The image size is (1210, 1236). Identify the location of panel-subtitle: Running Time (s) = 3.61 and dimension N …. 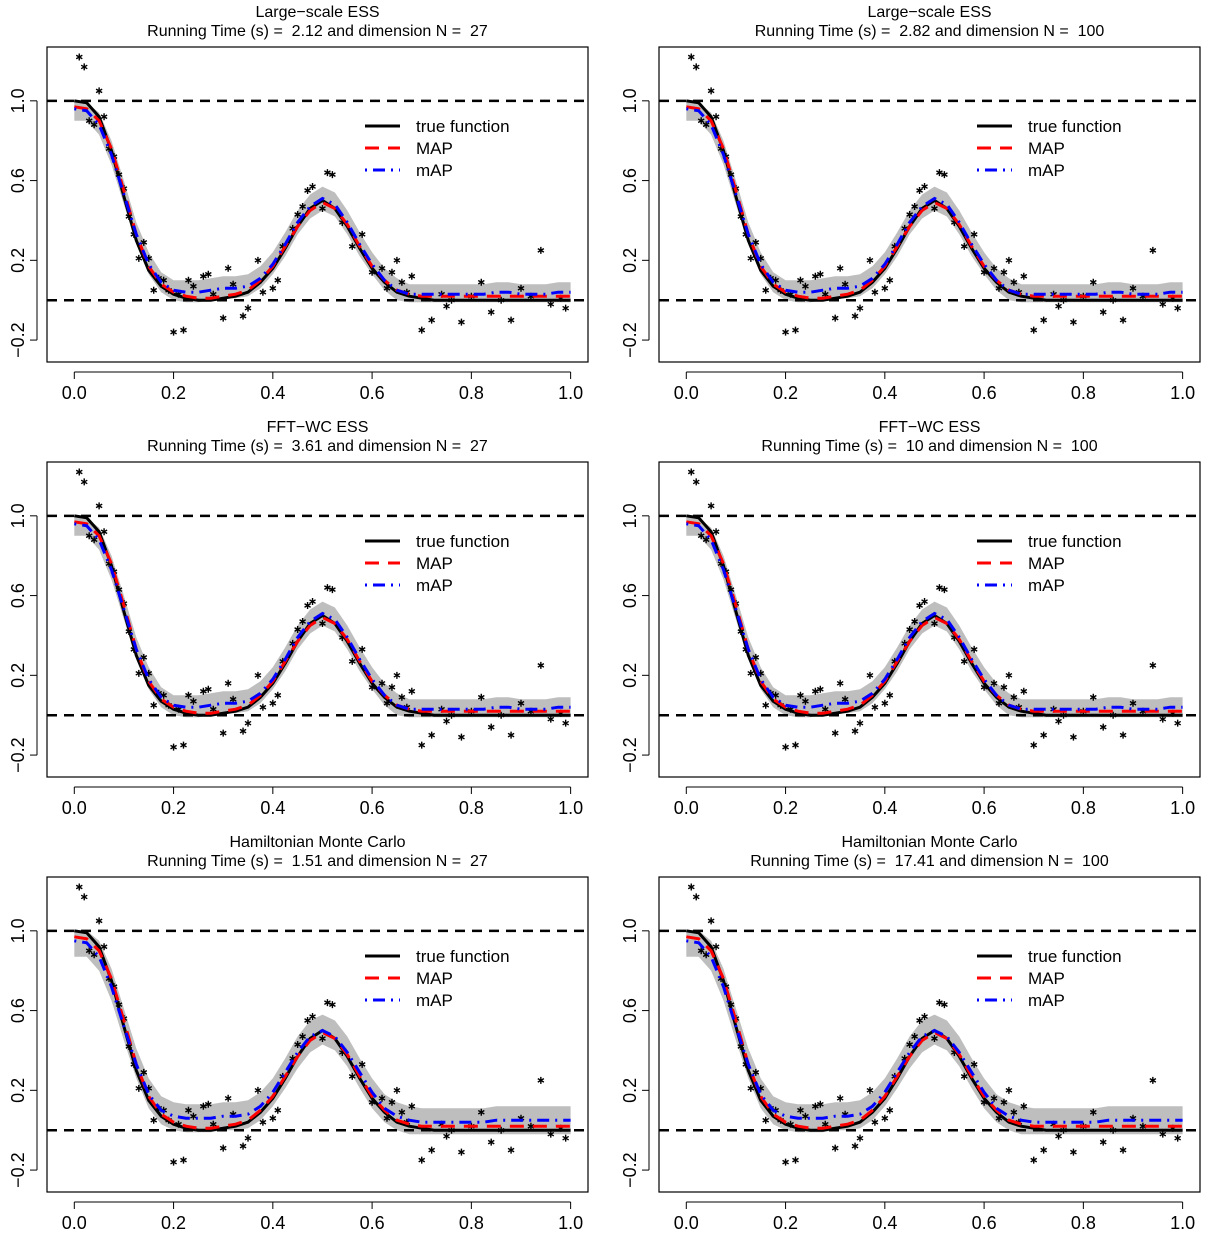
(317, 446).